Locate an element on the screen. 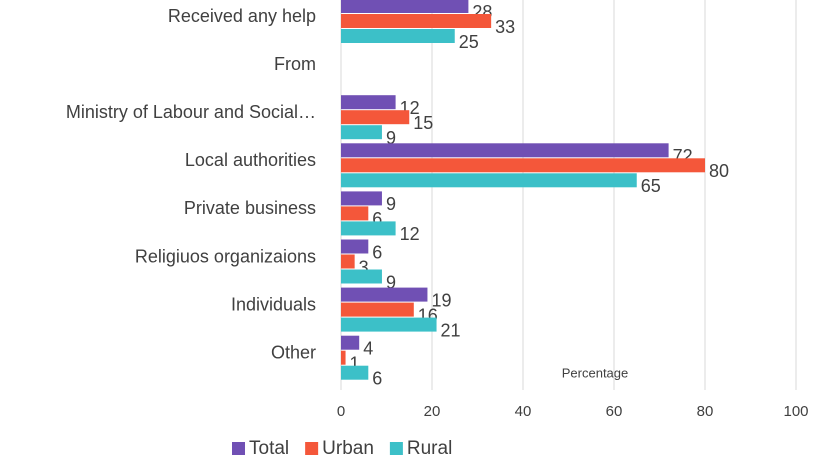 This screenshot has height=462, width=820. data-label: 25 is located at coordinates (469, 42).